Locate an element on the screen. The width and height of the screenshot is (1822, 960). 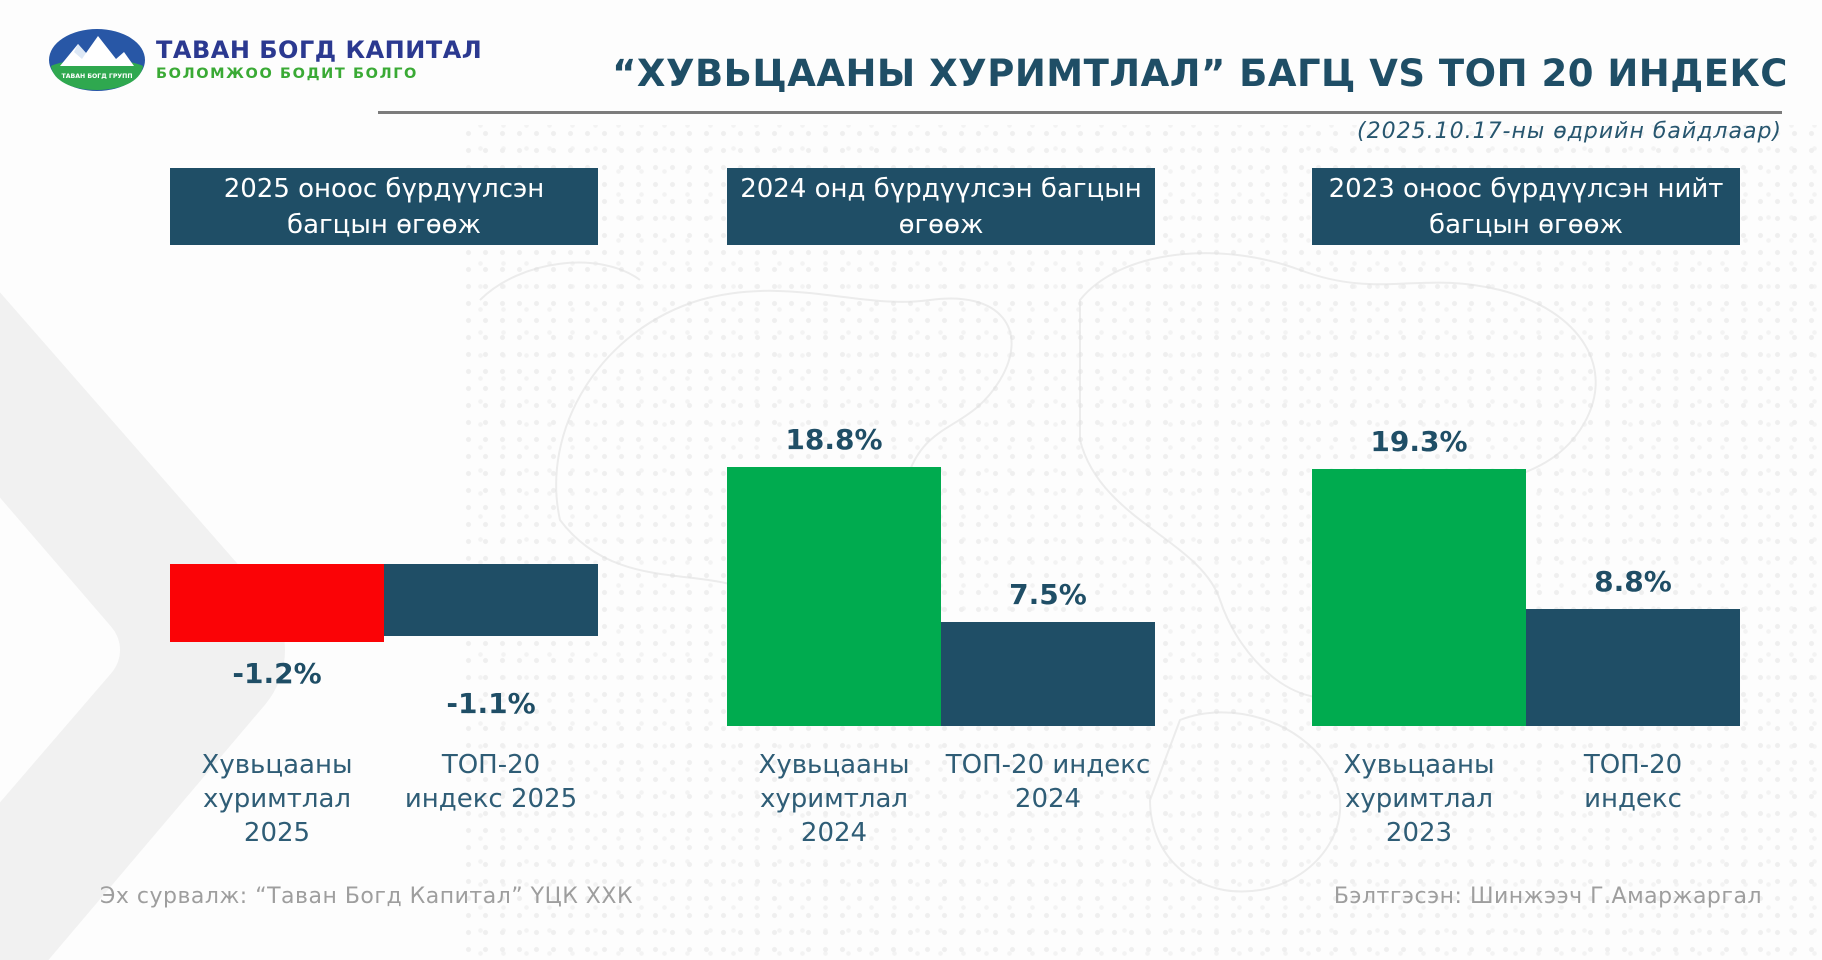
prepared-by-note: Бэлтгэсэн: Шинжээч Г.Амаржаргал is located at coordinates (1547, 896).